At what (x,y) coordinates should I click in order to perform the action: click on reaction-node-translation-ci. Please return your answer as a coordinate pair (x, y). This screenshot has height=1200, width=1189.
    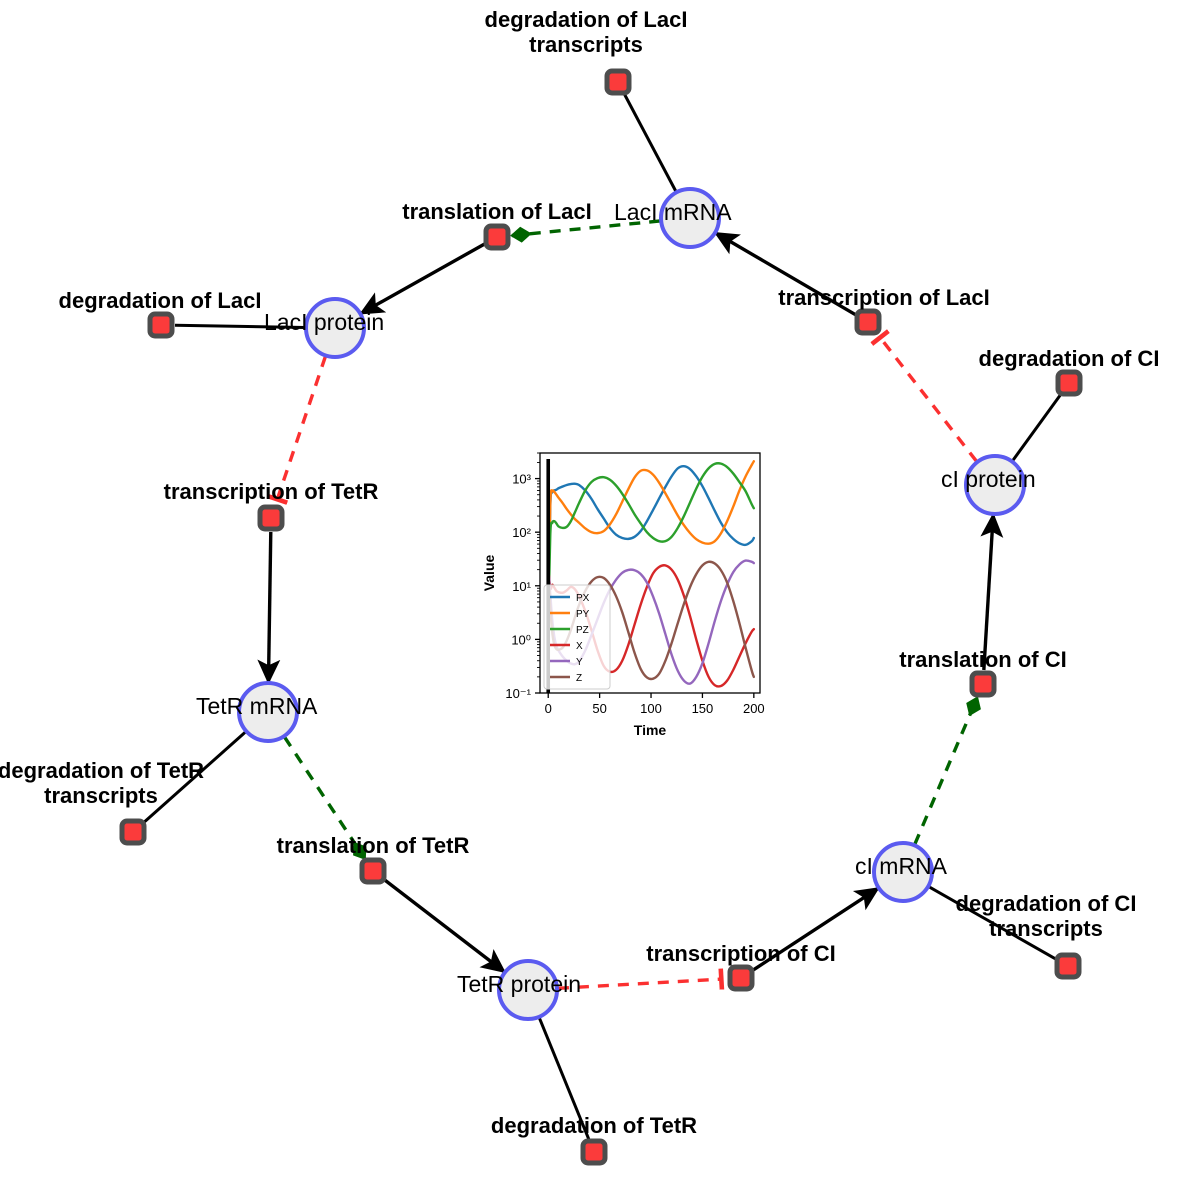
    Looking at the image, I should click on (983, 684).